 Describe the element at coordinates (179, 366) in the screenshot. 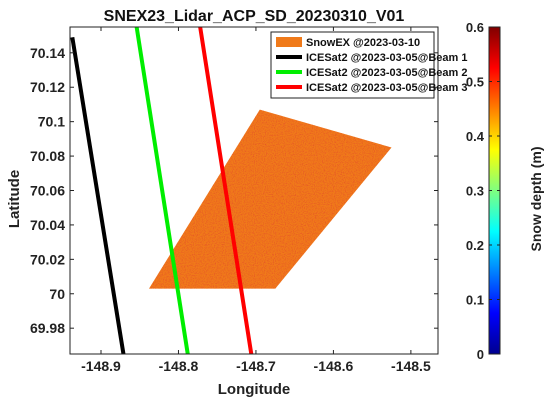

I see `x-tick-label: -148.8` at that location.